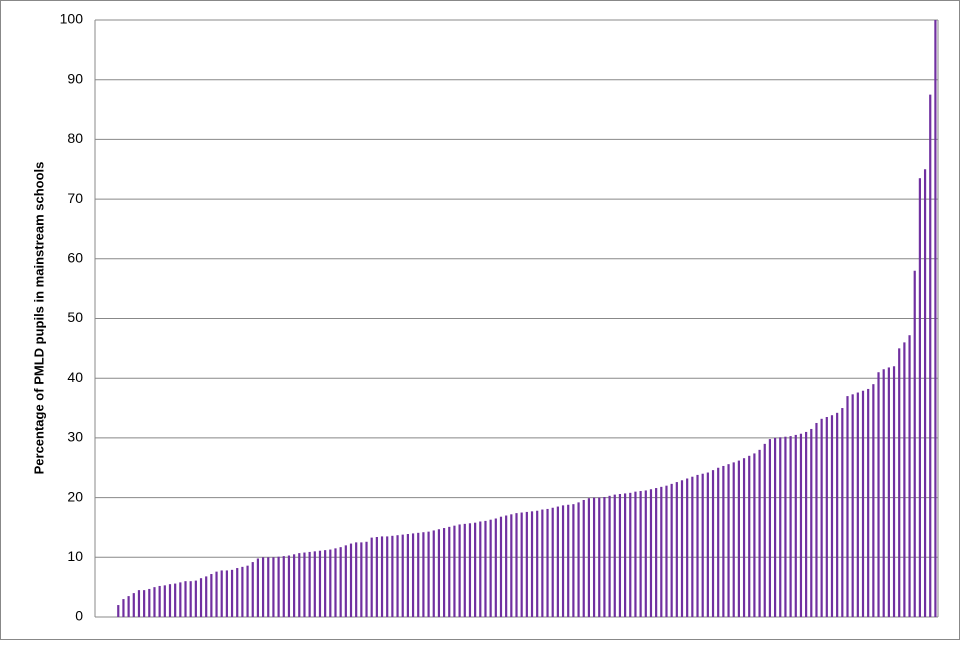  Describe the element at coordinates (75, 556) in the screenshot. I see `y-tick-label: 10` at that location.